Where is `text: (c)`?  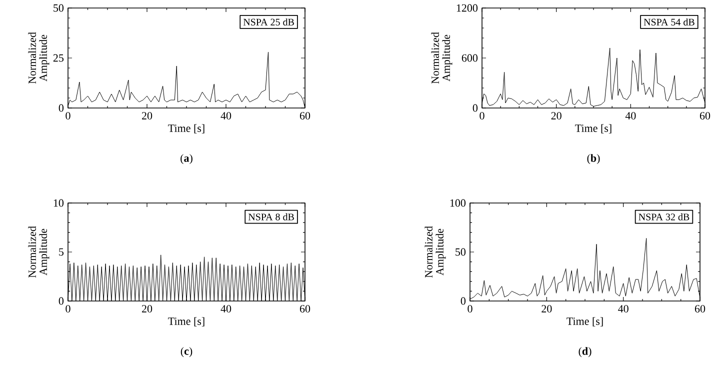
text: (c) is located at coordinates (186, 352).